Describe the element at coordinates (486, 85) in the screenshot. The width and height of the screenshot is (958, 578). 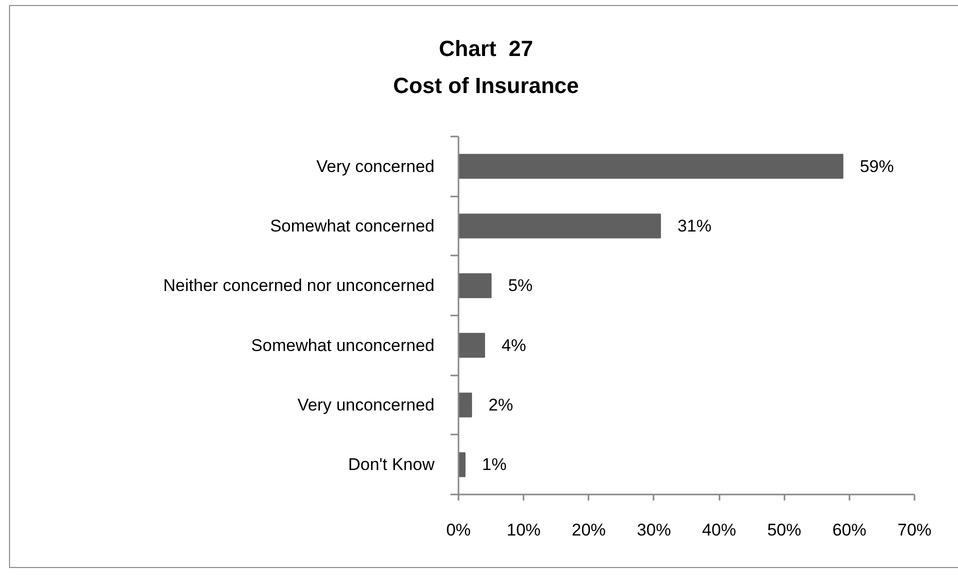
I see `chart-subtitle: Cost of Insurance` at that location.